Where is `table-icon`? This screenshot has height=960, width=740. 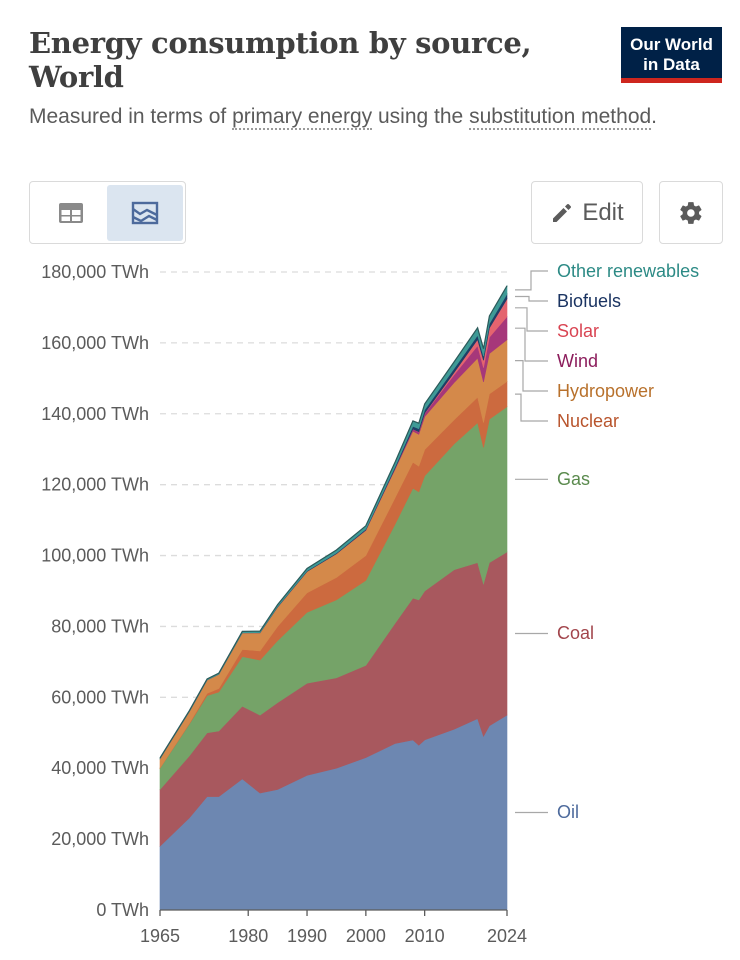
table-icon is located at coordinates (71, 213).